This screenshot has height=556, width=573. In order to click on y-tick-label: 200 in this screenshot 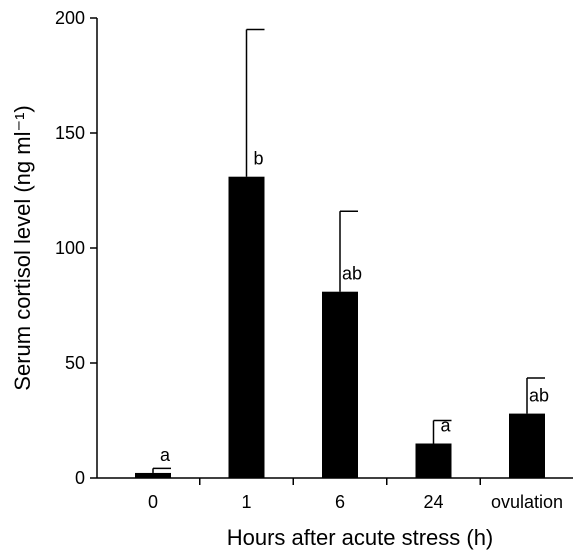, I will do `click(70, 18)`.